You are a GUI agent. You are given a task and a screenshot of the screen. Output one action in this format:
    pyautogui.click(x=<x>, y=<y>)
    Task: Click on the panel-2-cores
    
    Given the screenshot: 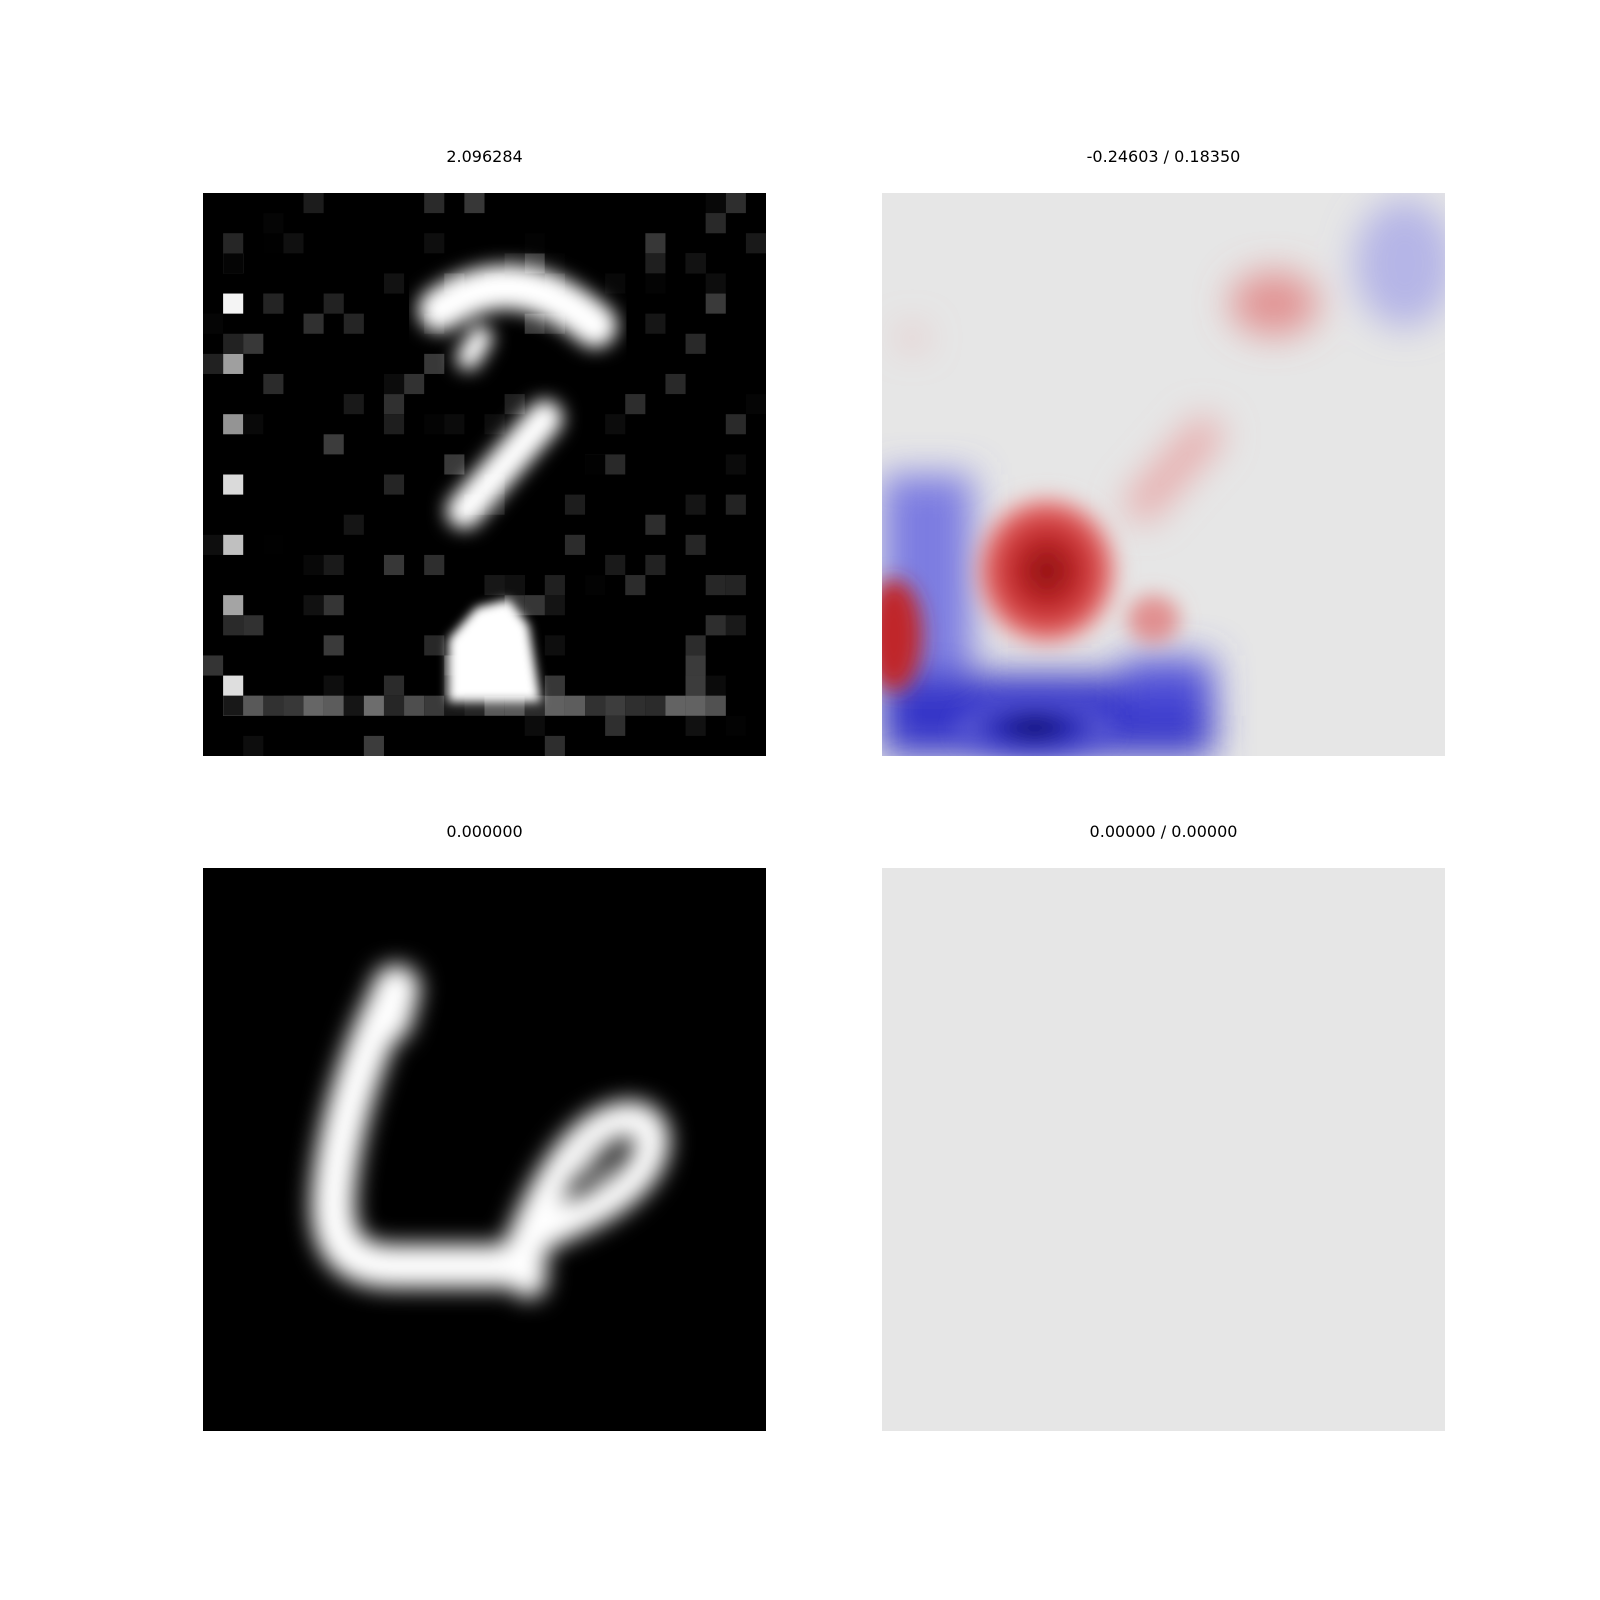 What is the action you would take?
    pyautogui.click(x=1031, y=625)
    